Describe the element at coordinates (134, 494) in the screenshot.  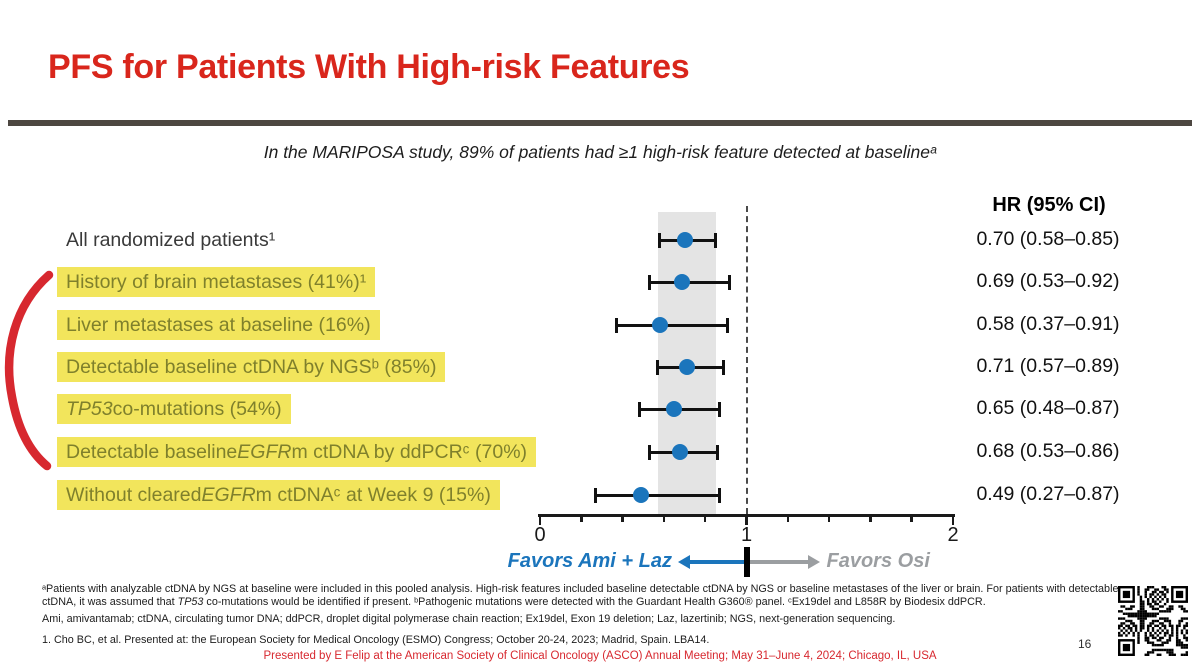
I see `row-label-segment: Without cleared` at that location.